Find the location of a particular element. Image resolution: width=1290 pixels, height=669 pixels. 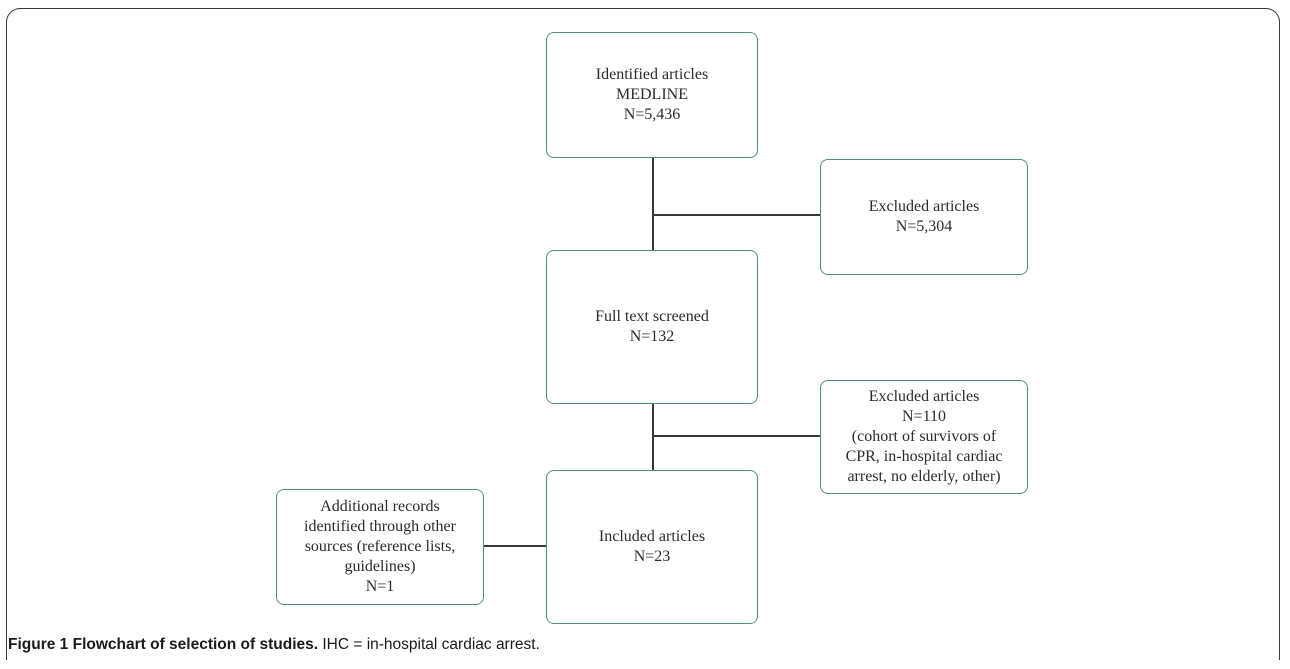

node-identified-line1: Identified articles is located at coordinates (652, 74).